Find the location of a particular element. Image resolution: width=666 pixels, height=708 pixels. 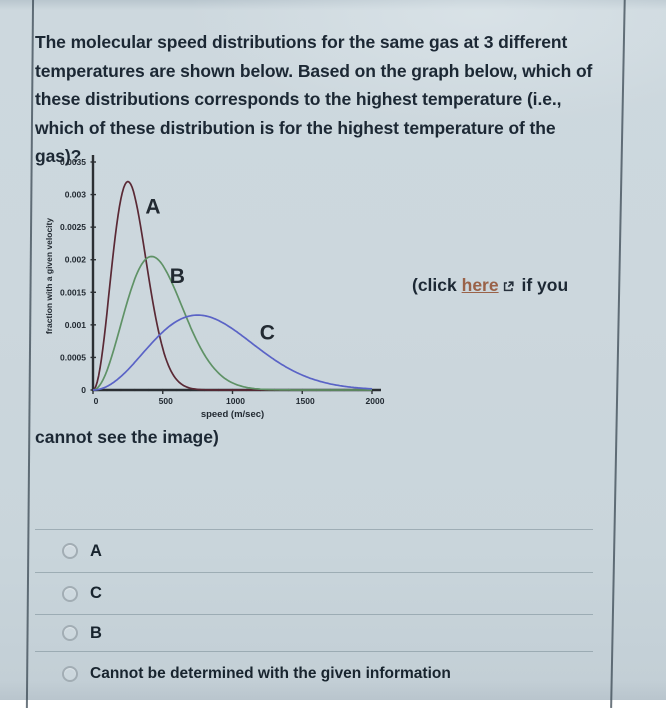

svg-text: 500 is located at coordinates (166, 401).